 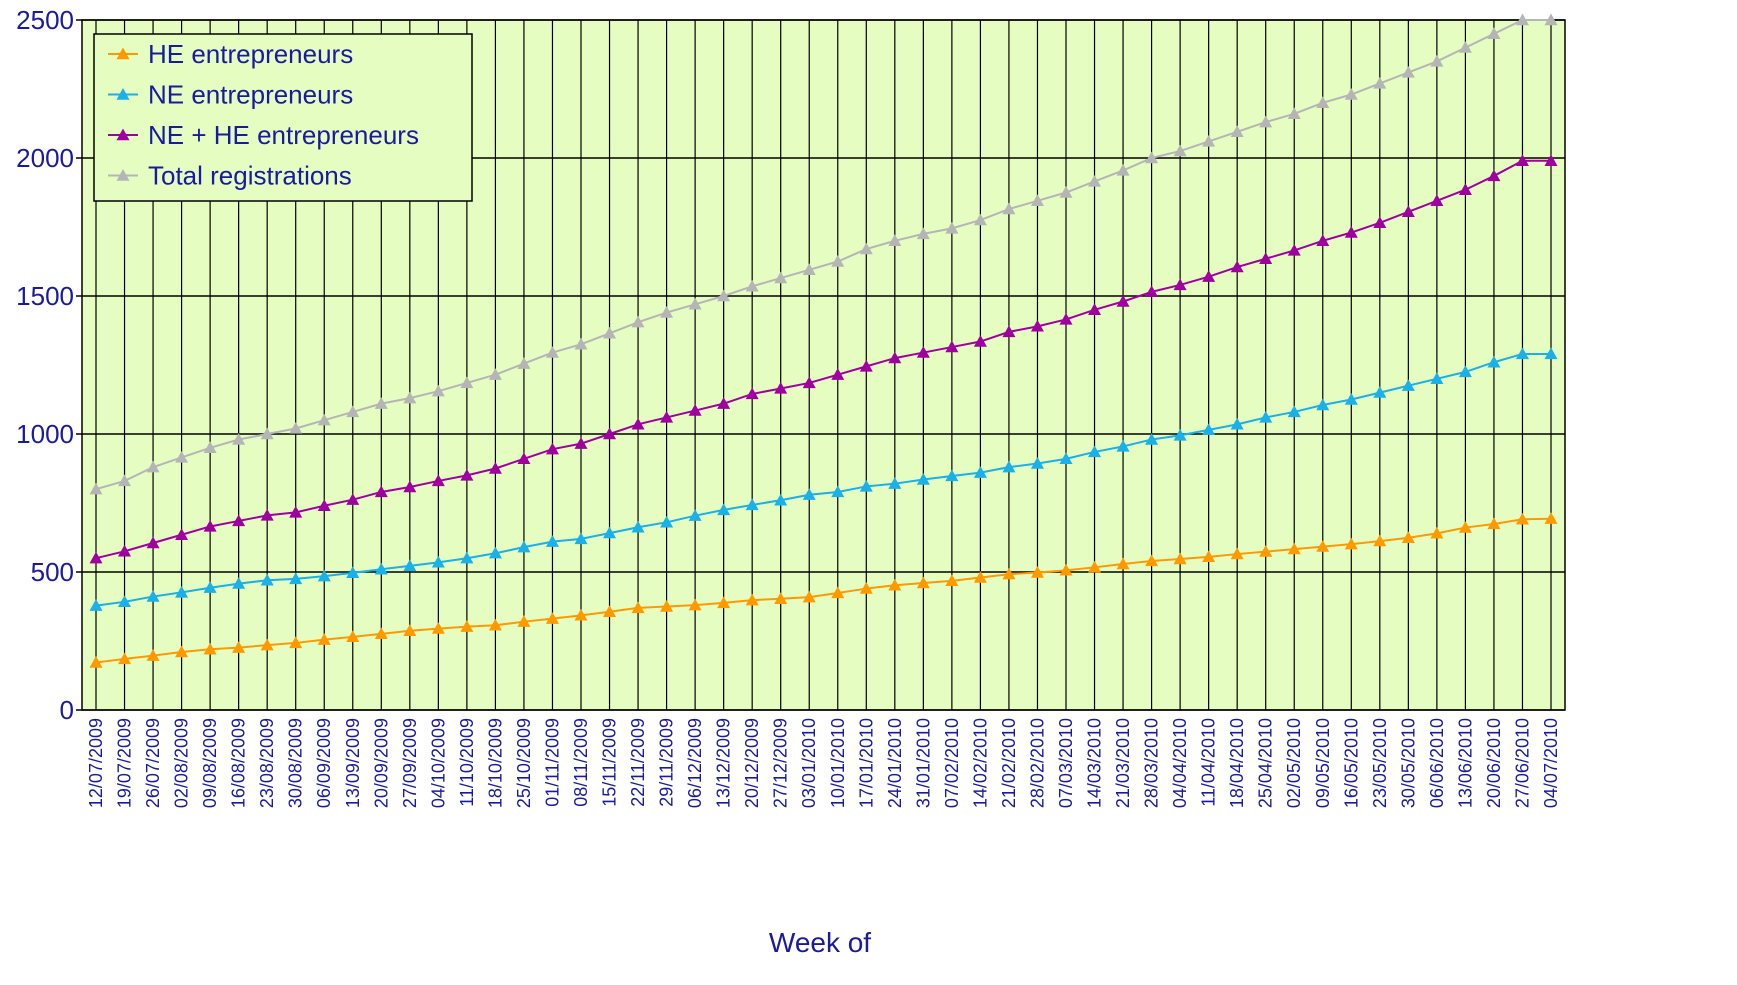 What do you see at coordinates (895, 763) in the screenshot?
I see `x-tick-label: 24/01/2010` at bounding box center [895, 763].